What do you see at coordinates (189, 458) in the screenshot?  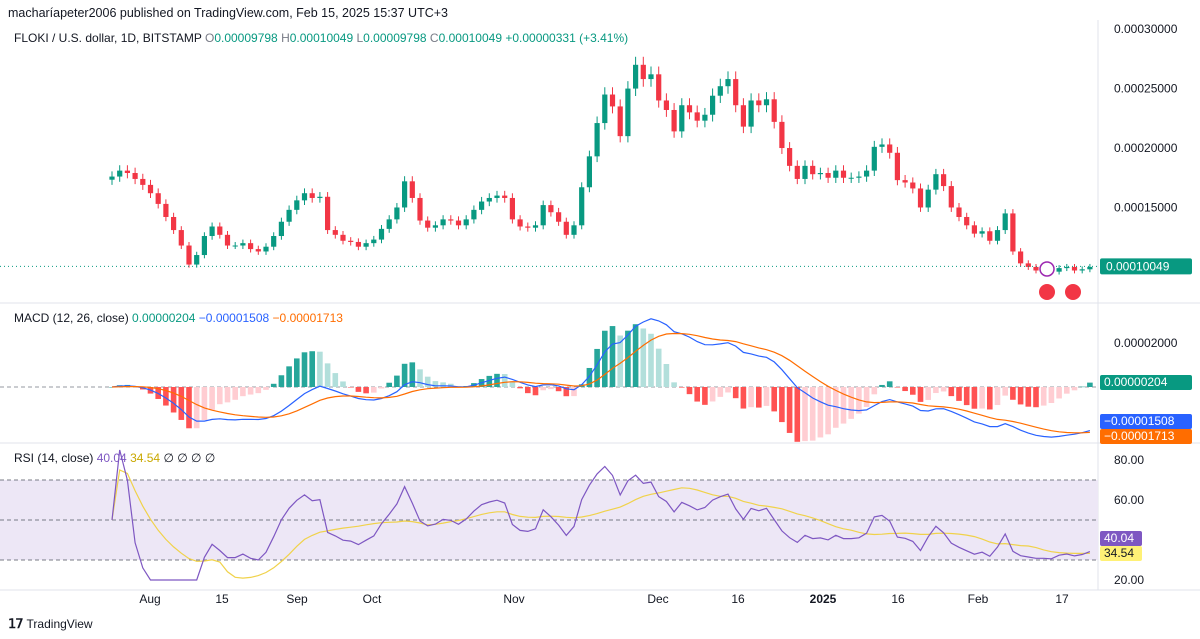 I see `rsi-extra: ∅ ∅ ∅ ∅` at bounding box center [189, 458].